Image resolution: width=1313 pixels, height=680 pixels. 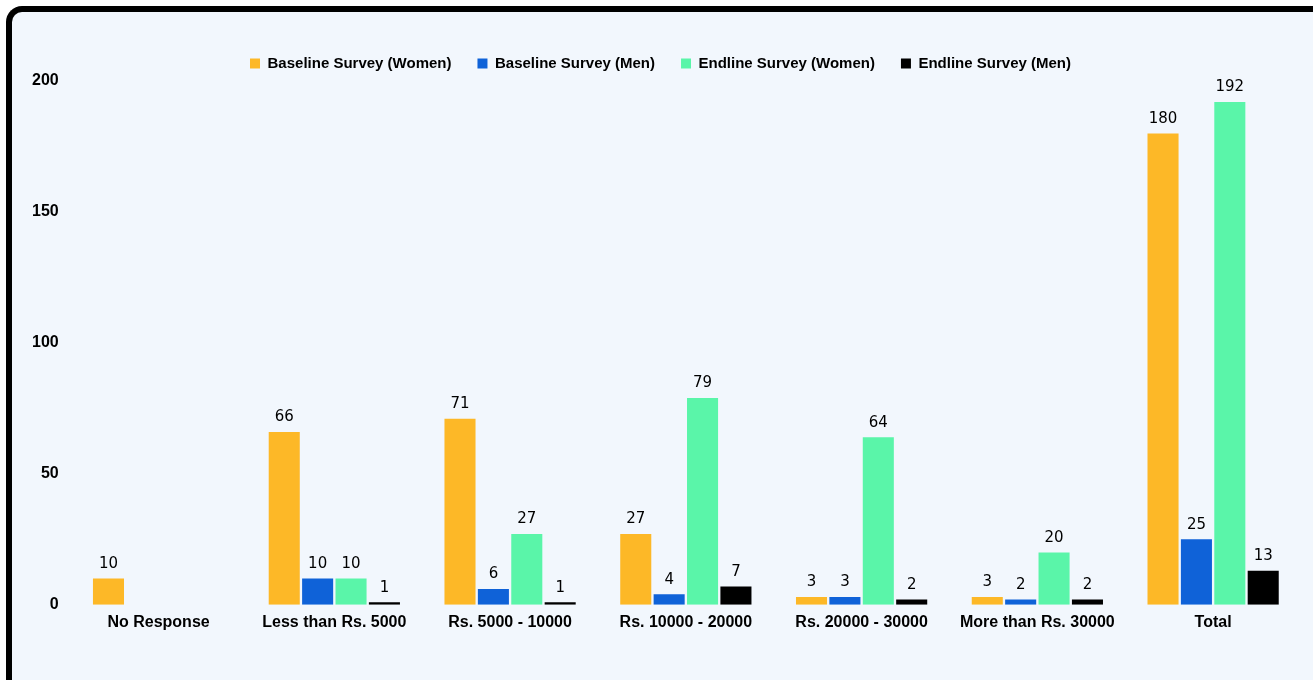 What do you see at coordinates (49, 473) in the screenshot?
I see `y-tick-label: 50` at bounding box center [49, 473].